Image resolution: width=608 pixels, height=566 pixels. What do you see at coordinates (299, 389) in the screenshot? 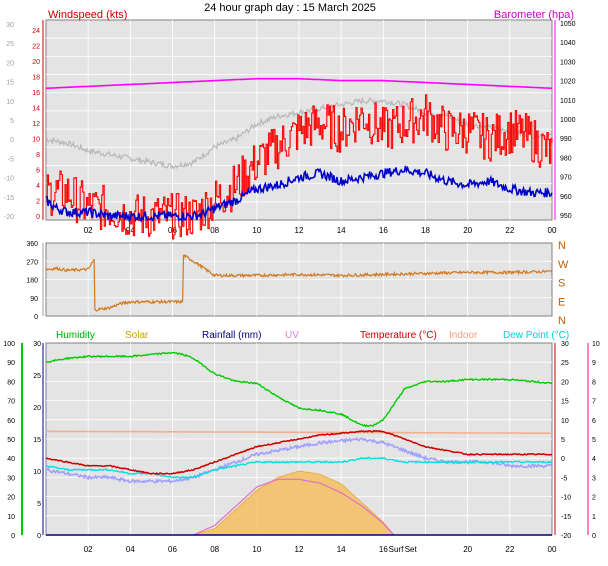
I see `series-humidity-line` at bounding box center [299, 389].